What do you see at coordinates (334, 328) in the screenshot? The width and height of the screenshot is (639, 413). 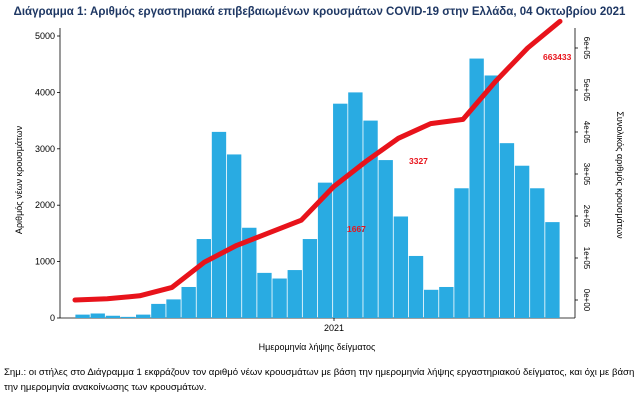 I see `x-tick-label: 2021` at bounding box center [334, 328].